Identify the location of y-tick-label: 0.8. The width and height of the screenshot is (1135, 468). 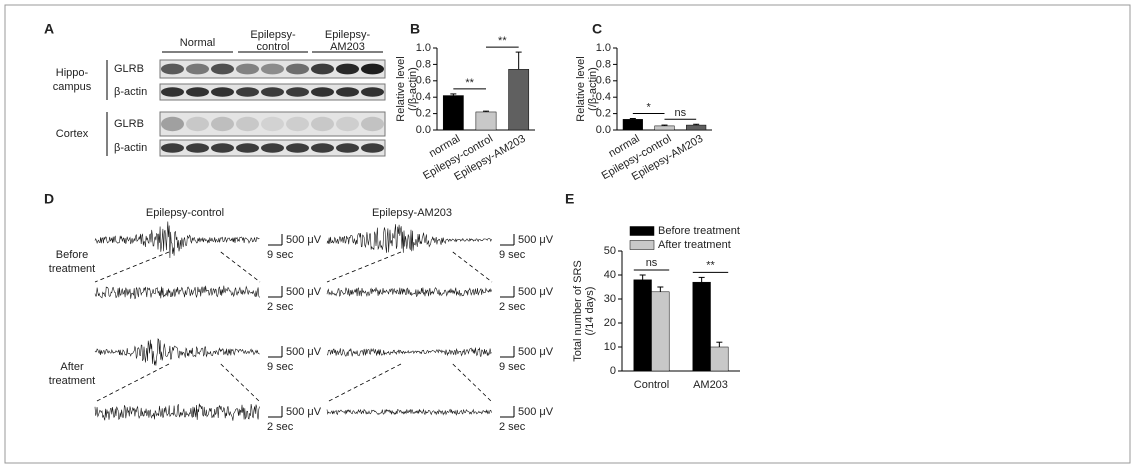
(603, 64).